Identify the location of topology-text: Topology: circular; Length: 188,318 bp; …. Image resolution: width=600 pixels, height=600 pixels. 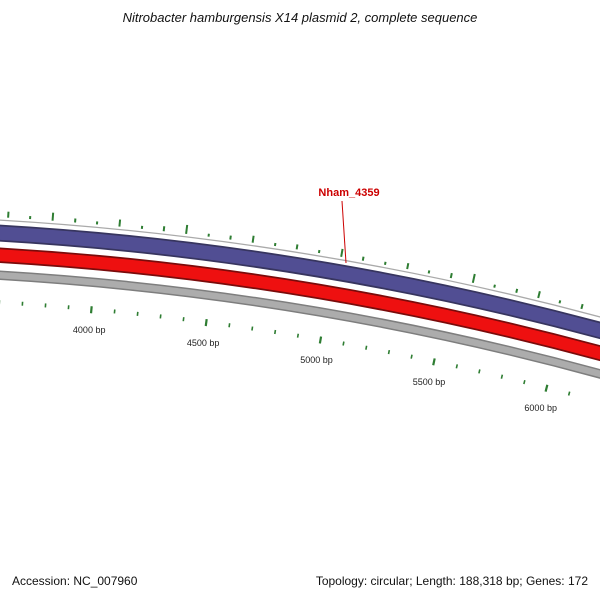
(451, 581).